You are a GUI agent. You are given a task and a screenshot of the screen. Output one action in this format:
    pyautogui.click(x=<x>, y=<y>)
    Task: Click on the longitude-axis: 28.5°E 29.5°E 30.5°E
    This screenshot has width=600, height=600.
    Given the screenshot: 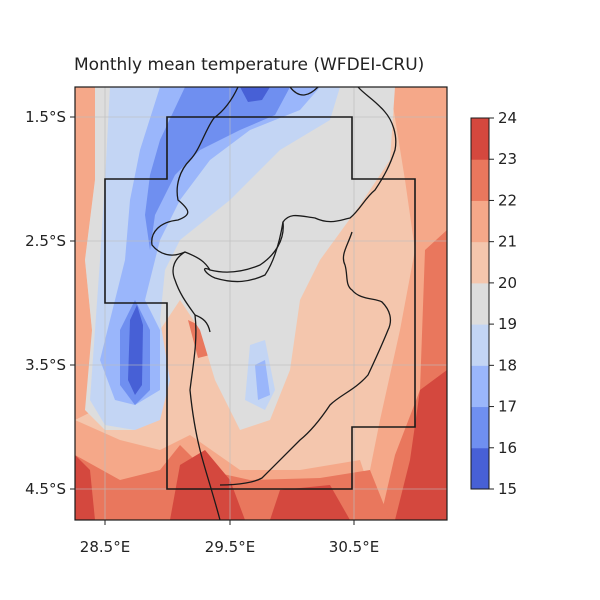 What is the action you would take?
    pyautogui.click(x=229, y=538)
    